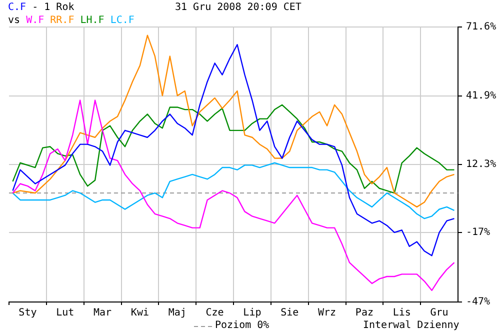 Image resolution: width=500 pixels, height=333 pixels. Describe the element at coordinates (478, 302) in the screenshot. I see `y-tick-label: -47%` at that location.